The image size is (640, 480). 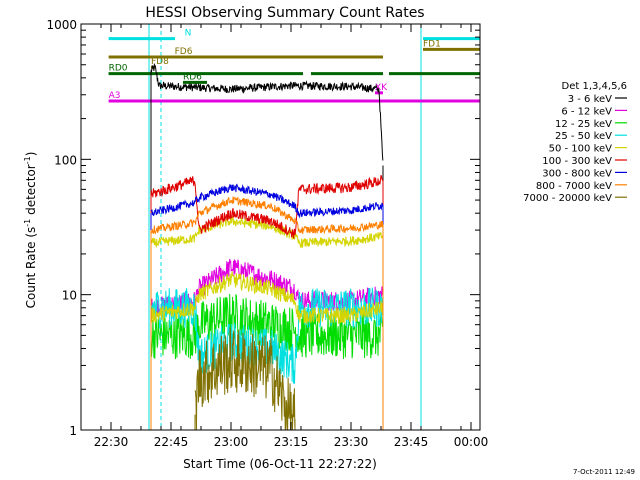 I want to click on x-tick-label: 23:45, so click(x=411, y=442).